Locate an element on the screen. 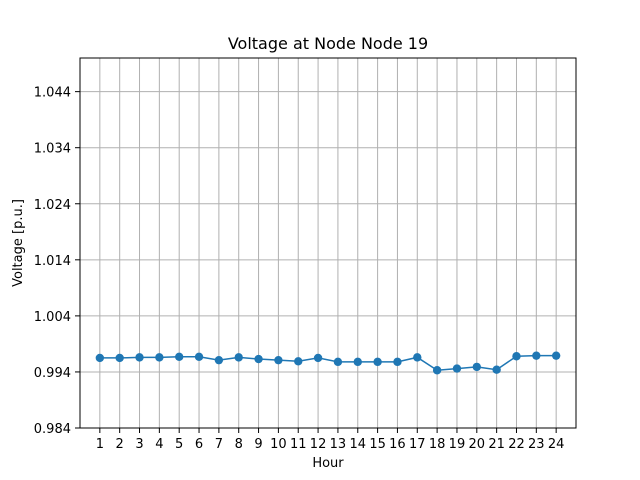 The height and width of the screenshot is (480, 640). x-tick-label: 2 is located at coordinates (120, 444).